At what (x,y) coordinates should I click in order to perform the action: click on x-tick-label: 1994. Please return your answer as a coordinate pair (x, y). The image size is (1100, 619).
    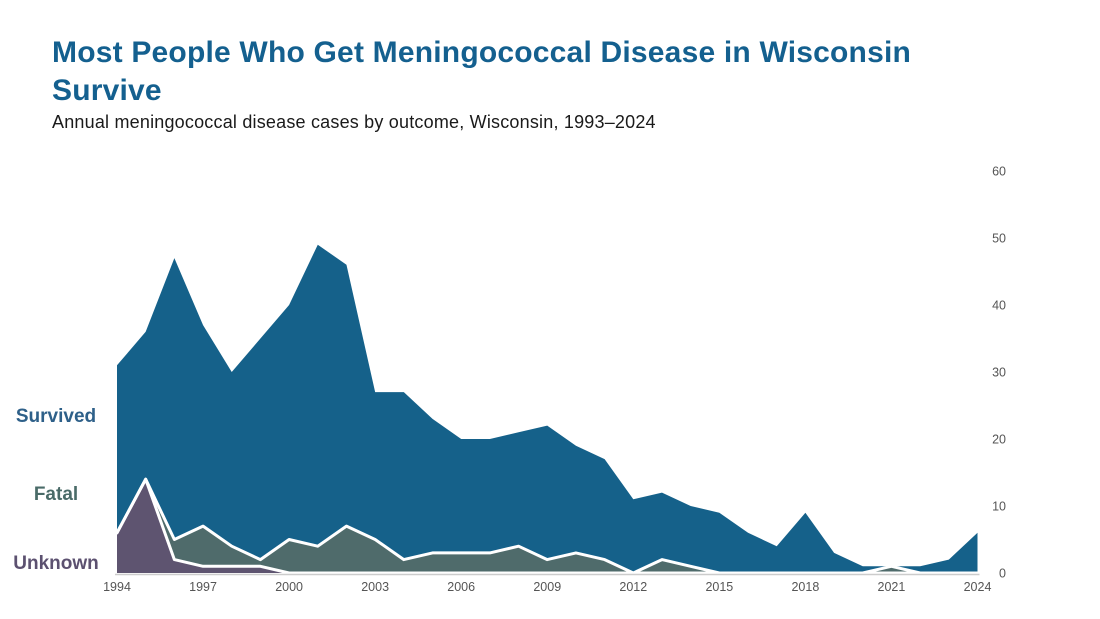
    Looking at the image, I should click on (117, 587).